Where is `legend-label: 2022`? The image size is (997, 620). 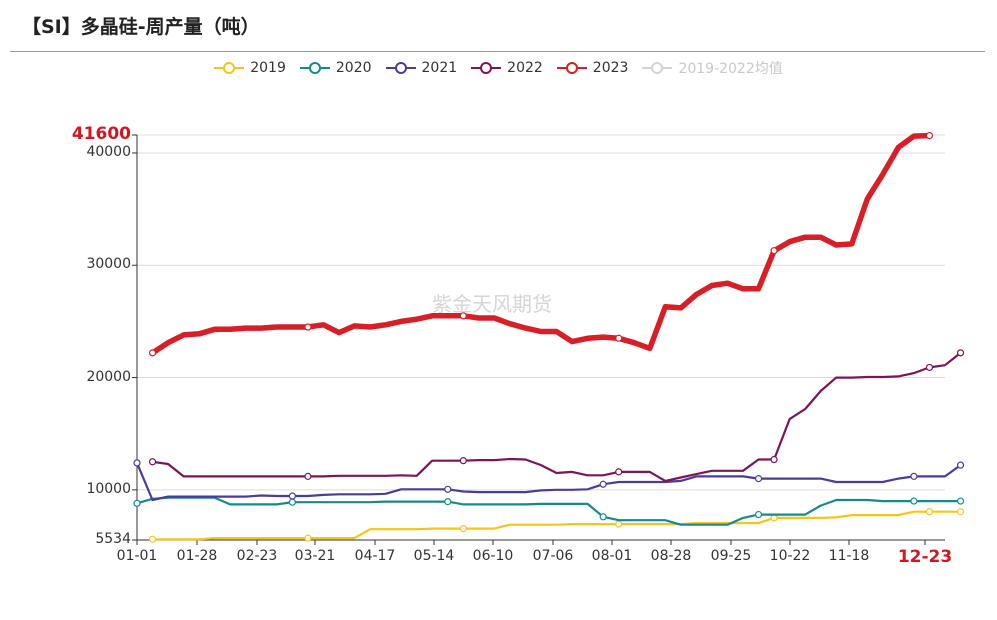 legend-label: 2022 is located at coordinates (525, 68).